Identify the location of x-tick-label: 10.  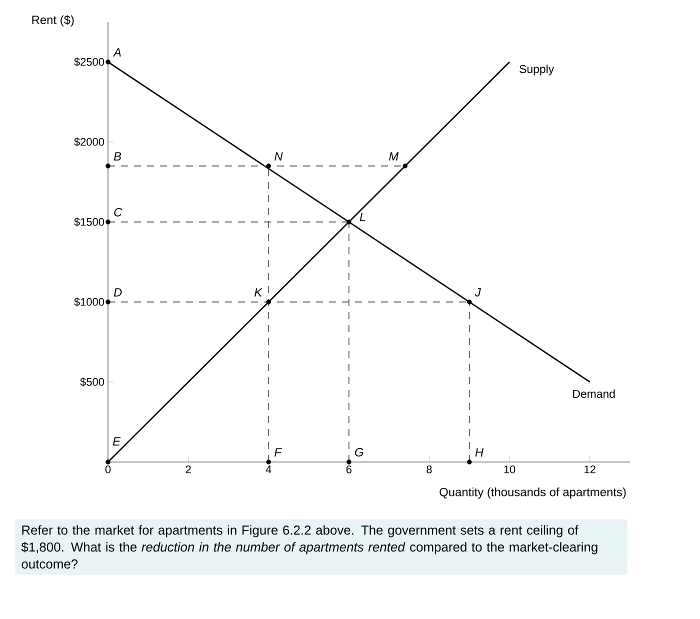
(510, 470).